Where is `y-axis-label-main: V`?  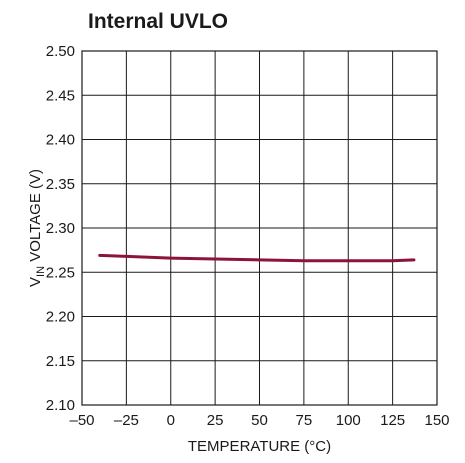
y-axis-label-main: V is located at coordinates (35, 282).